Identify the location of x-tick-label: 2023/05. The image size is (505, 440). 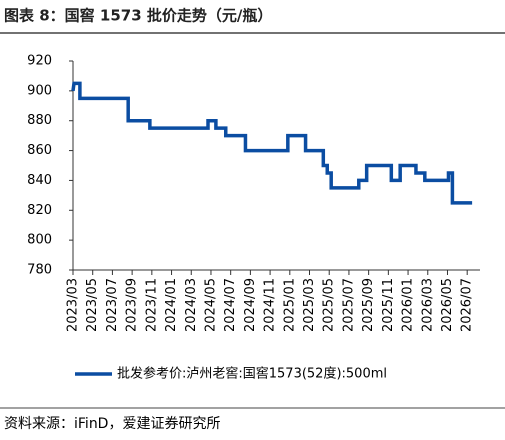
(92, 305).